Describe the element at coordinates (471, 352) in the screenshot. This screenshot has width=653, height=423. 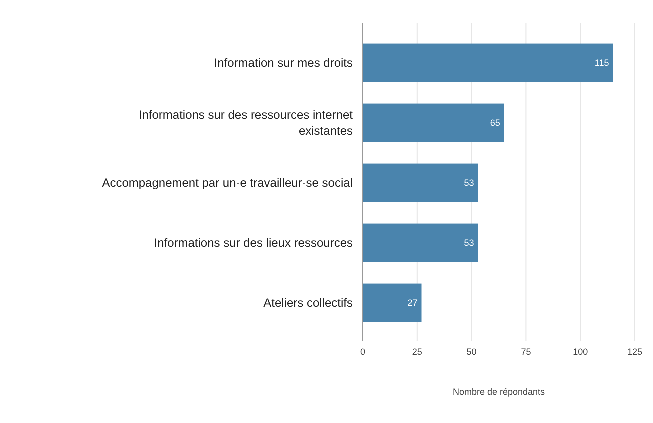
I see `x-tick-label: 50` at that location.